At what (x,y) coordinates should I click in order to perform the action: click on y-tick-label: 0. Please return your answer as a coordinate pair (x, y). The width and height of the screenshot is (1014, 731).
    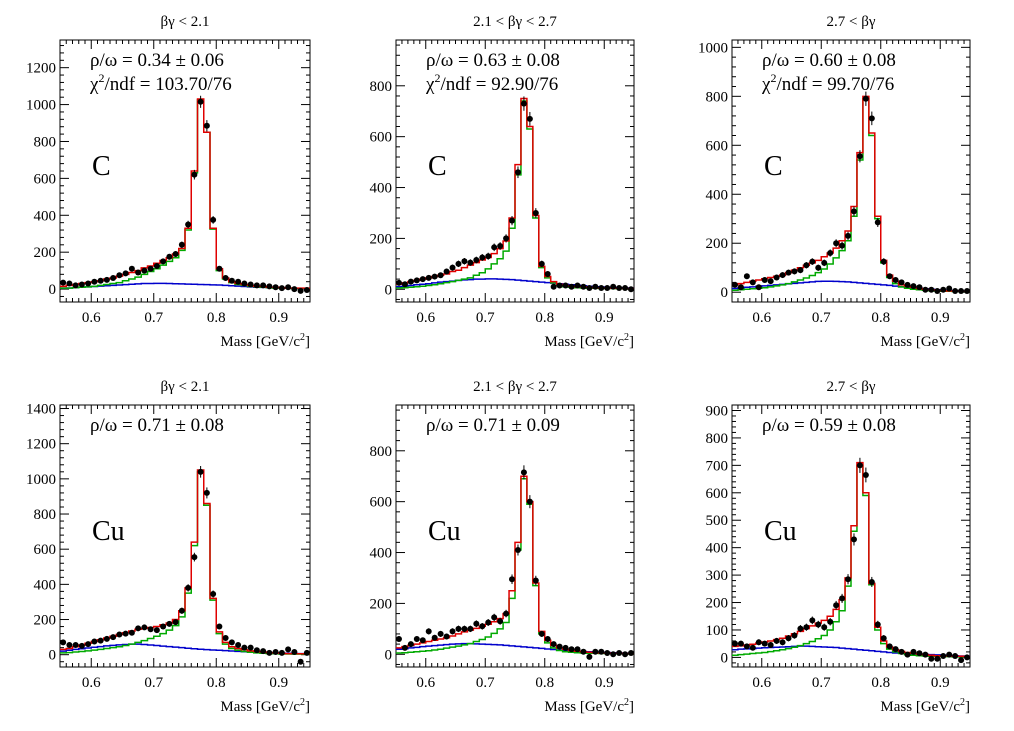
    Looking at the image, I should click on (53, 290).